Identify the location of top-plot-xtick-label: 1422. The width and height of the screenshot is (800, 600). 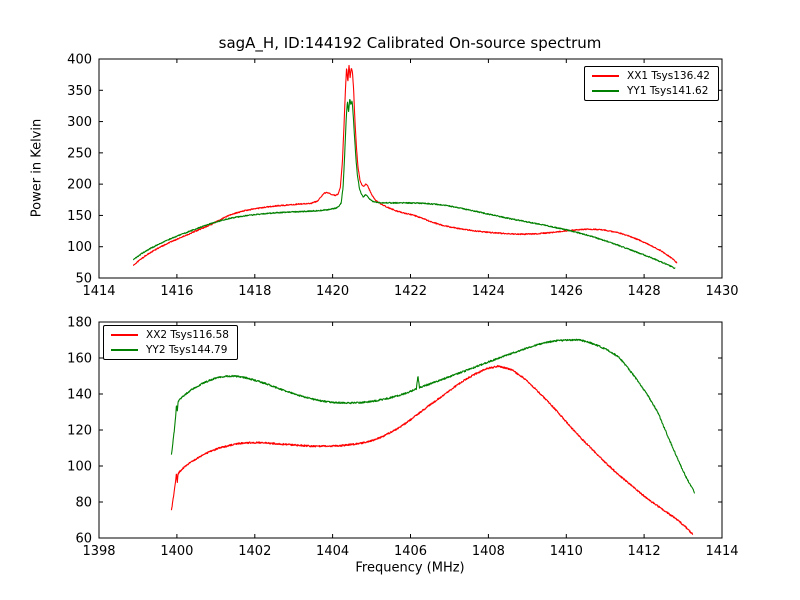
(410, 291).